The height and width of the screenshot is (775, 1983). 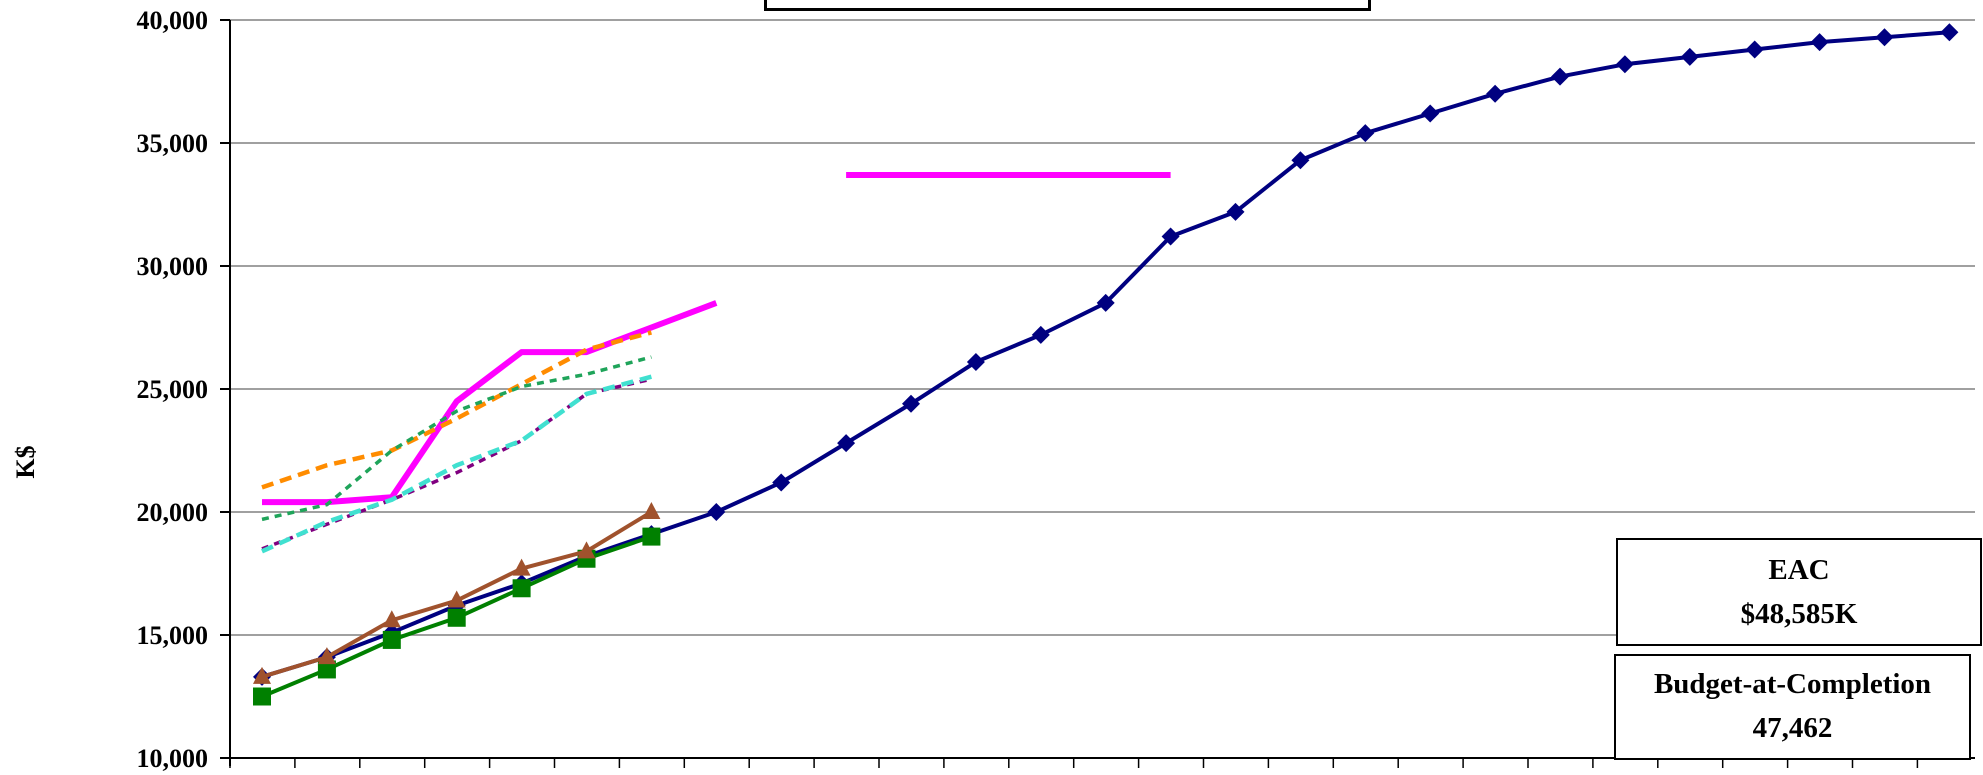 I want to click on y-tick-label: 10,000, so click(x=173, y=758).